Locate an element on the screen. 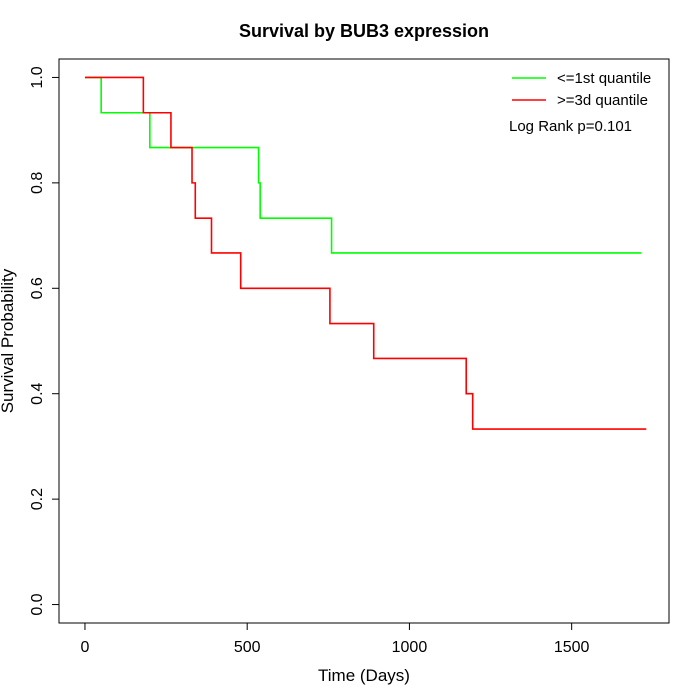  legend-label-low: <=1st quantile is located at coordinates (604, 78).